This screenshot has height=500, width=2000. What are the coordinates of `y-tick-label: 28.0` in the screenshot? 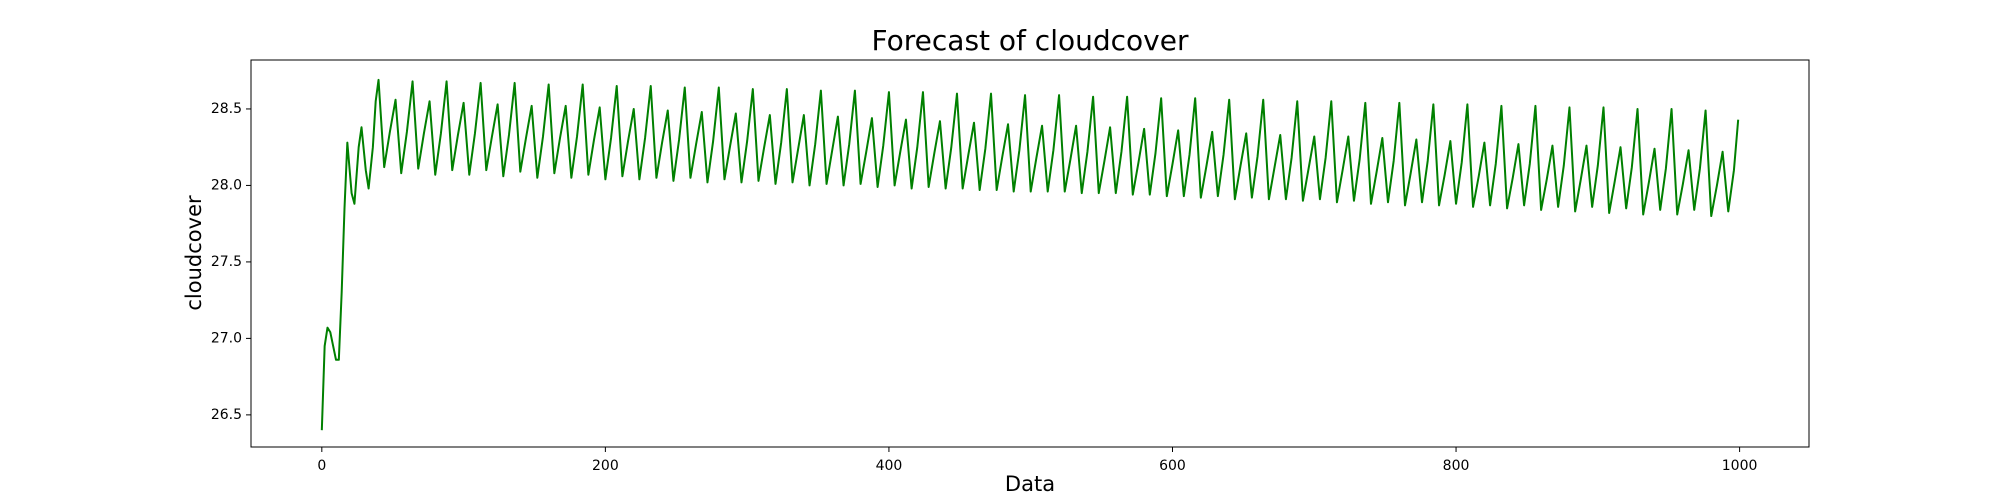 It's located at (226, 185).